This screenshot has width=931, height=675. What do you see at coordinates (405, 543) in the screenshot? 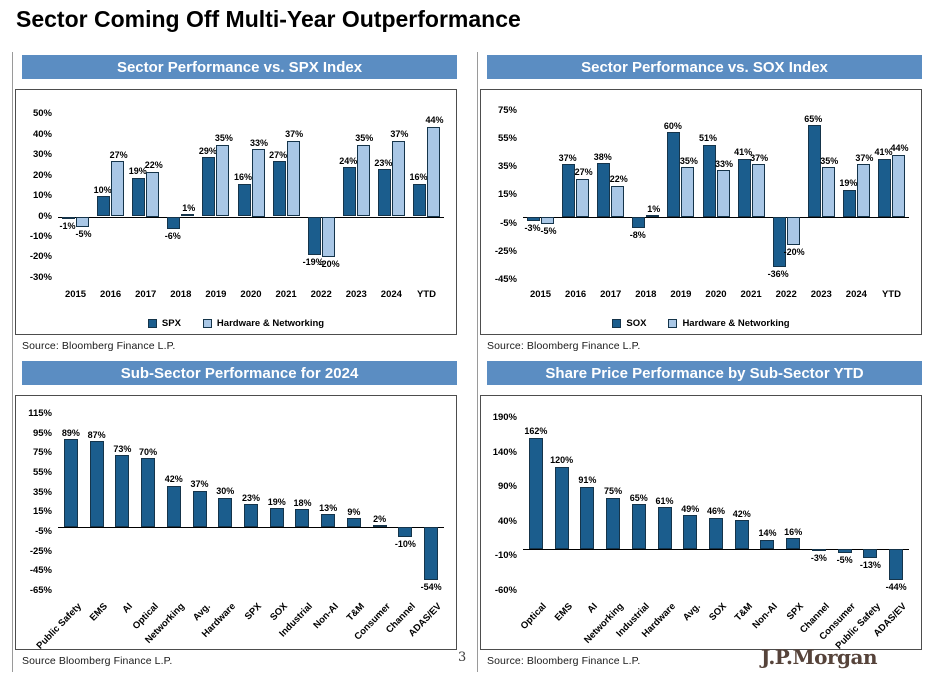
I see `bar-value-label: -10%` at bounding box center [405, 543].